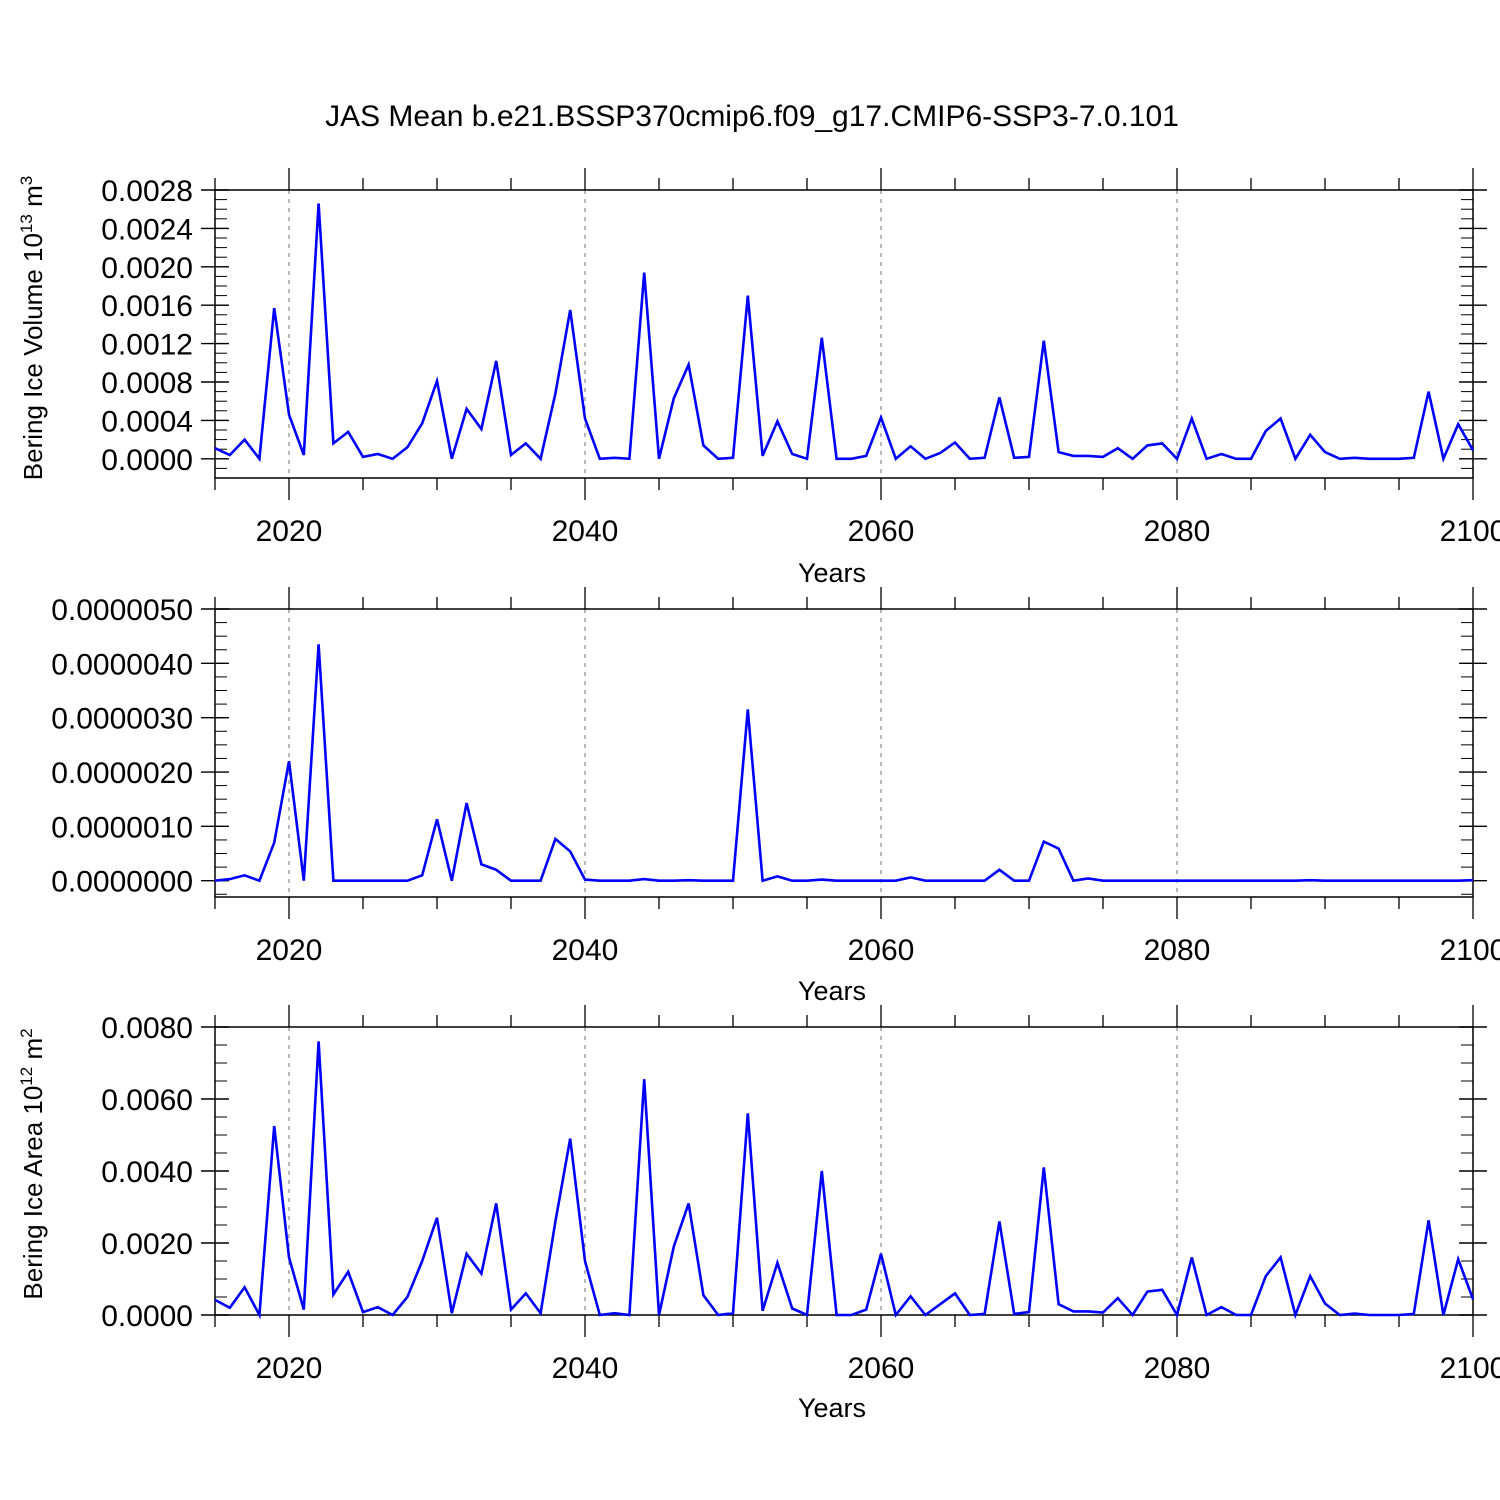 The image size is (1500, 1500). I want to click on y-axis-label-main: Bering Ice Volume 10, so click(33, 356).